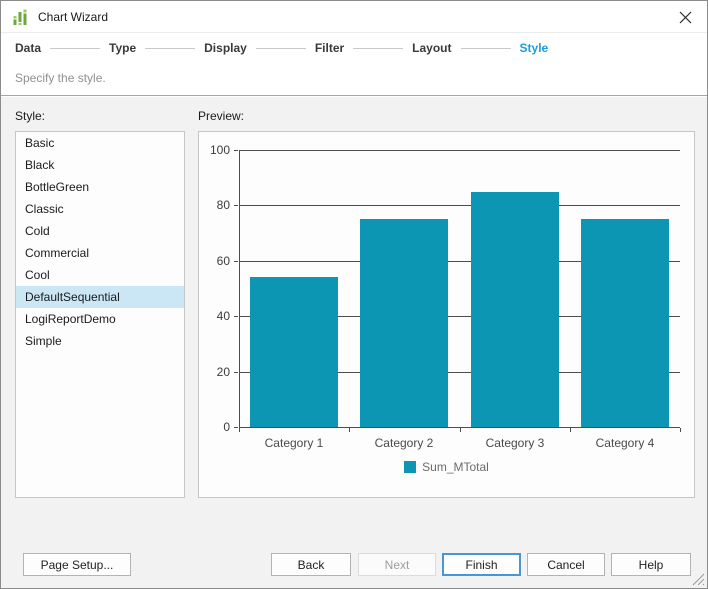  What do you see at coordinates (432, 48) in the screenshot?
I see `step-layout: Layout` at bounding box center [432, 48].